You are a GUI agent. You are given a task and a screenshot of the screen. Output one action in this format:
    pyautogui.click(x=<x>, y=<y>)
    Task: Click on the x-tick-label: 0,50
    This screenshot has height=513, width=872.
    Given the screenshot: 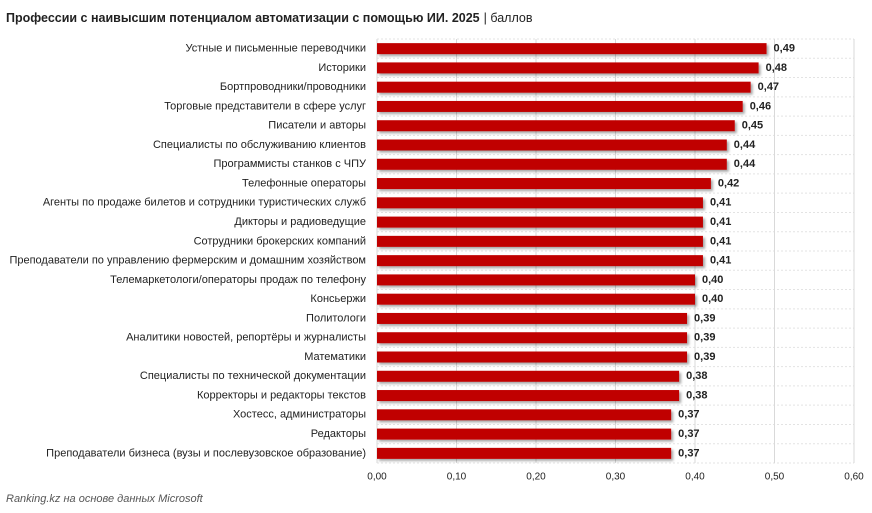 What is the action you would take?
    pyautogui.click(x=775, y=477)
    